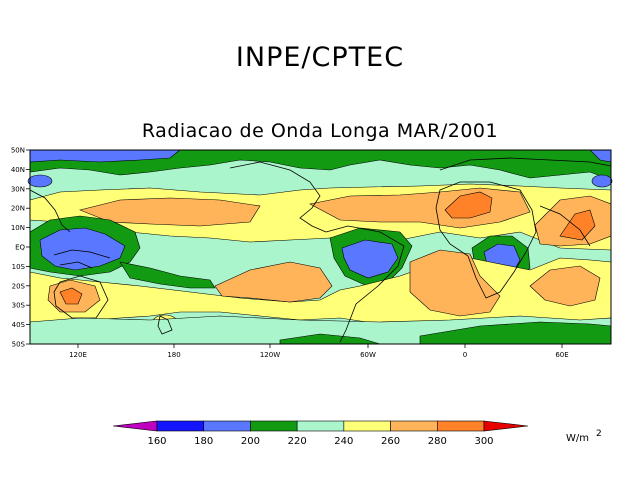  What do you see at coordinates (455, 283) in the screenshot?
I see `olr-band-260-280-south-atlantic` at bounding box center [455, 283].